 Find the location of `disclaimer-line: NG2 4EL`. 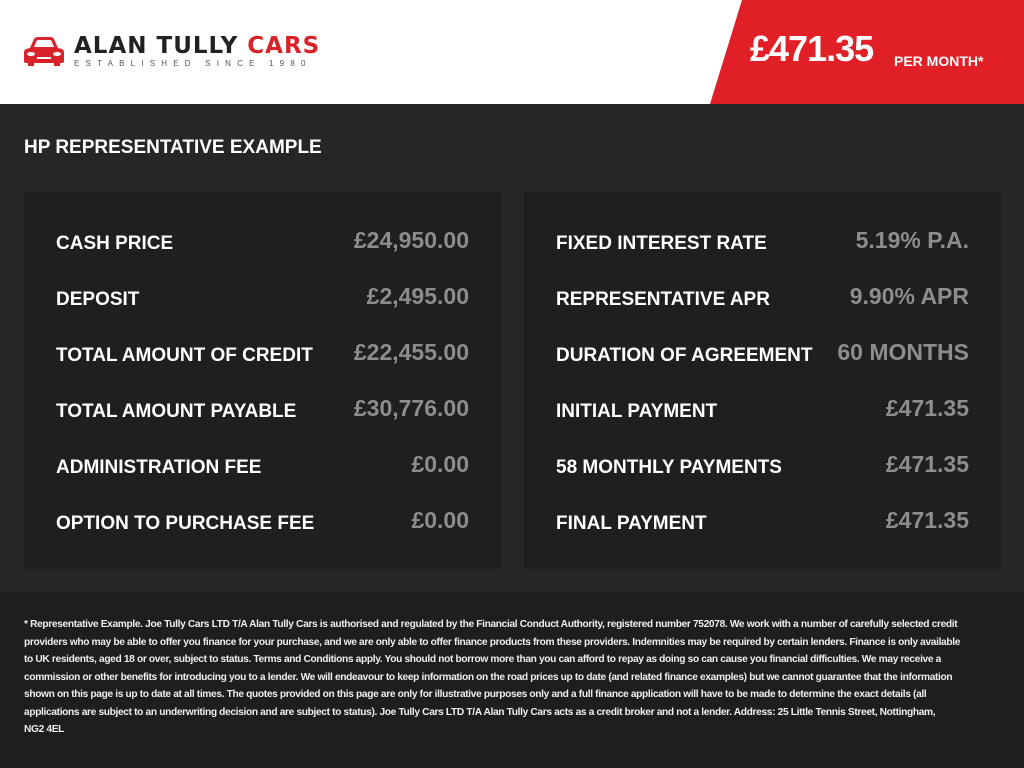

disclaimer-line: NG2 4EL is located at coordinates (44, 729).